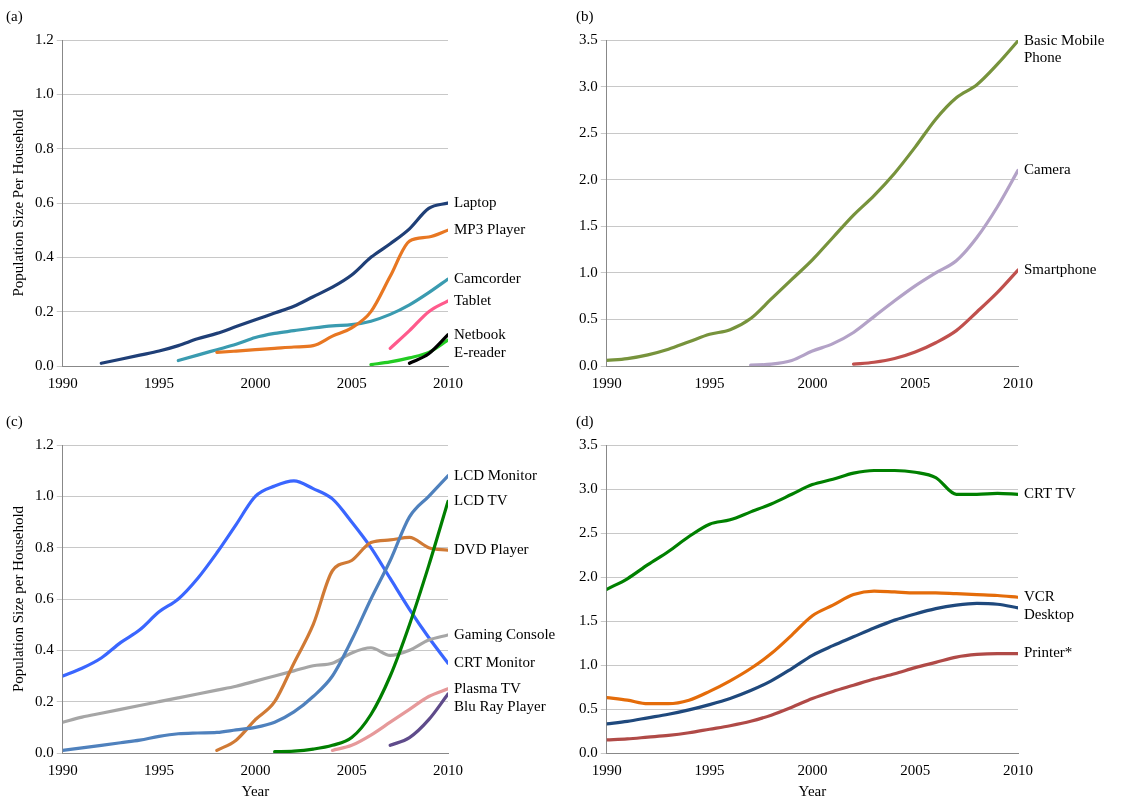 This screenshot has height=805, width=1143. What do you see at coordinates (494, 662) in the screenshot?
I see `series-label: CRT Monitor` at bounding box center [494, 662].